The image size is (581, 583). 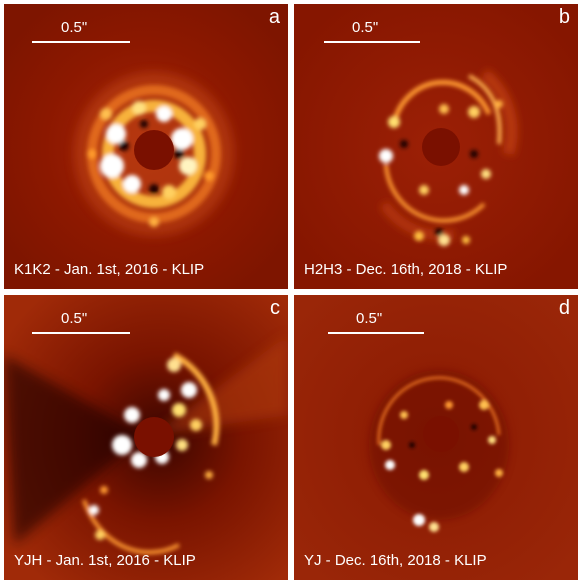 I want to click on panel-b-caption: H2H3 - Dec. 16th, 2018 - KLIP, so click(x=406, y=269).